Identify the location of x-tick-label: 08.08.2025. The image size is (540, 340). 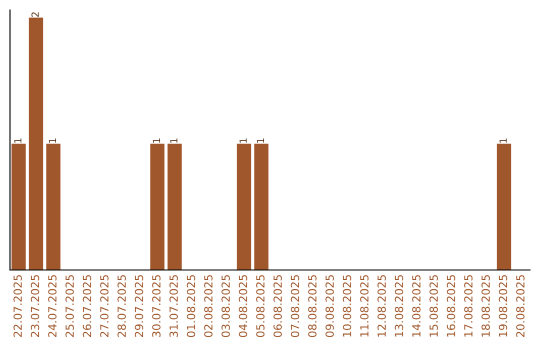
(312, 306).